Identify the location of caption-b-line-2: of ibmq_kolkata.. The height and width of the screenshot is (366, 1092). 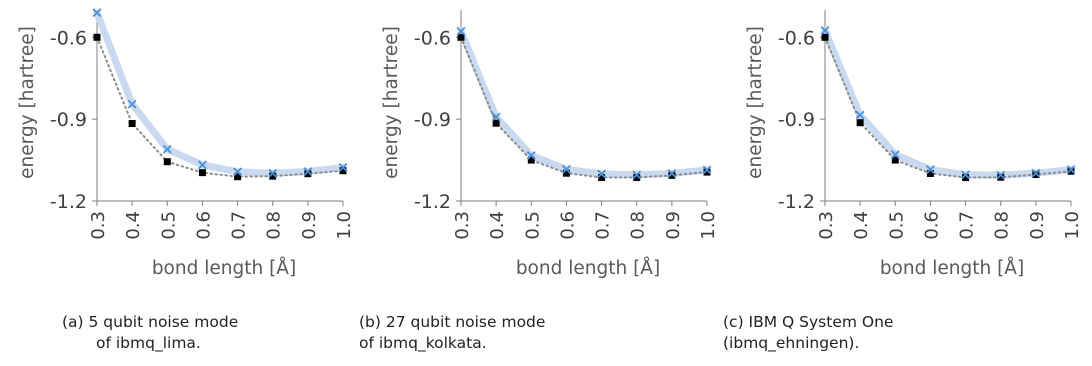
(423, 343).